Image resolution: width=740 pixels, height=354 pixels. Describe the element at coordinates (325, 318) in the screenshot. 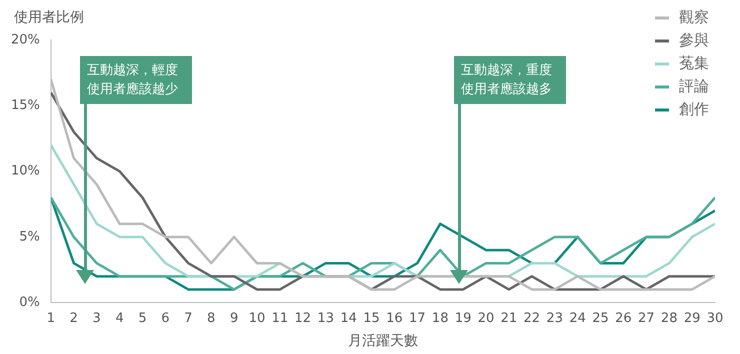

I see `x-tick-label: 13` at that location.